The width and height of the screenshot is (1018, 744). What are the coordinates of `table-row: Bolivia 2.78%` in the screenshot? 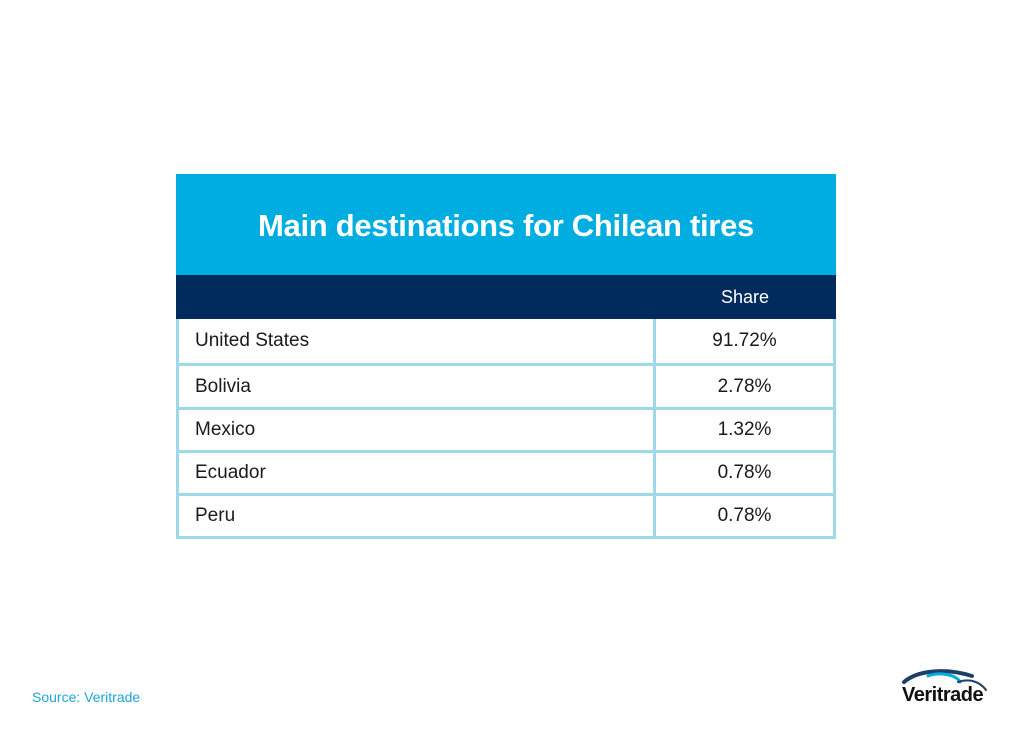 It's located at (506, 388).